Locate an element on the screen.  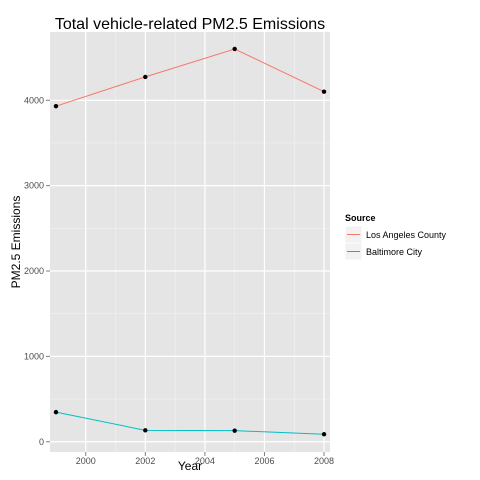
legend-label: Los Angeles County is located at coordinates (406, 235).